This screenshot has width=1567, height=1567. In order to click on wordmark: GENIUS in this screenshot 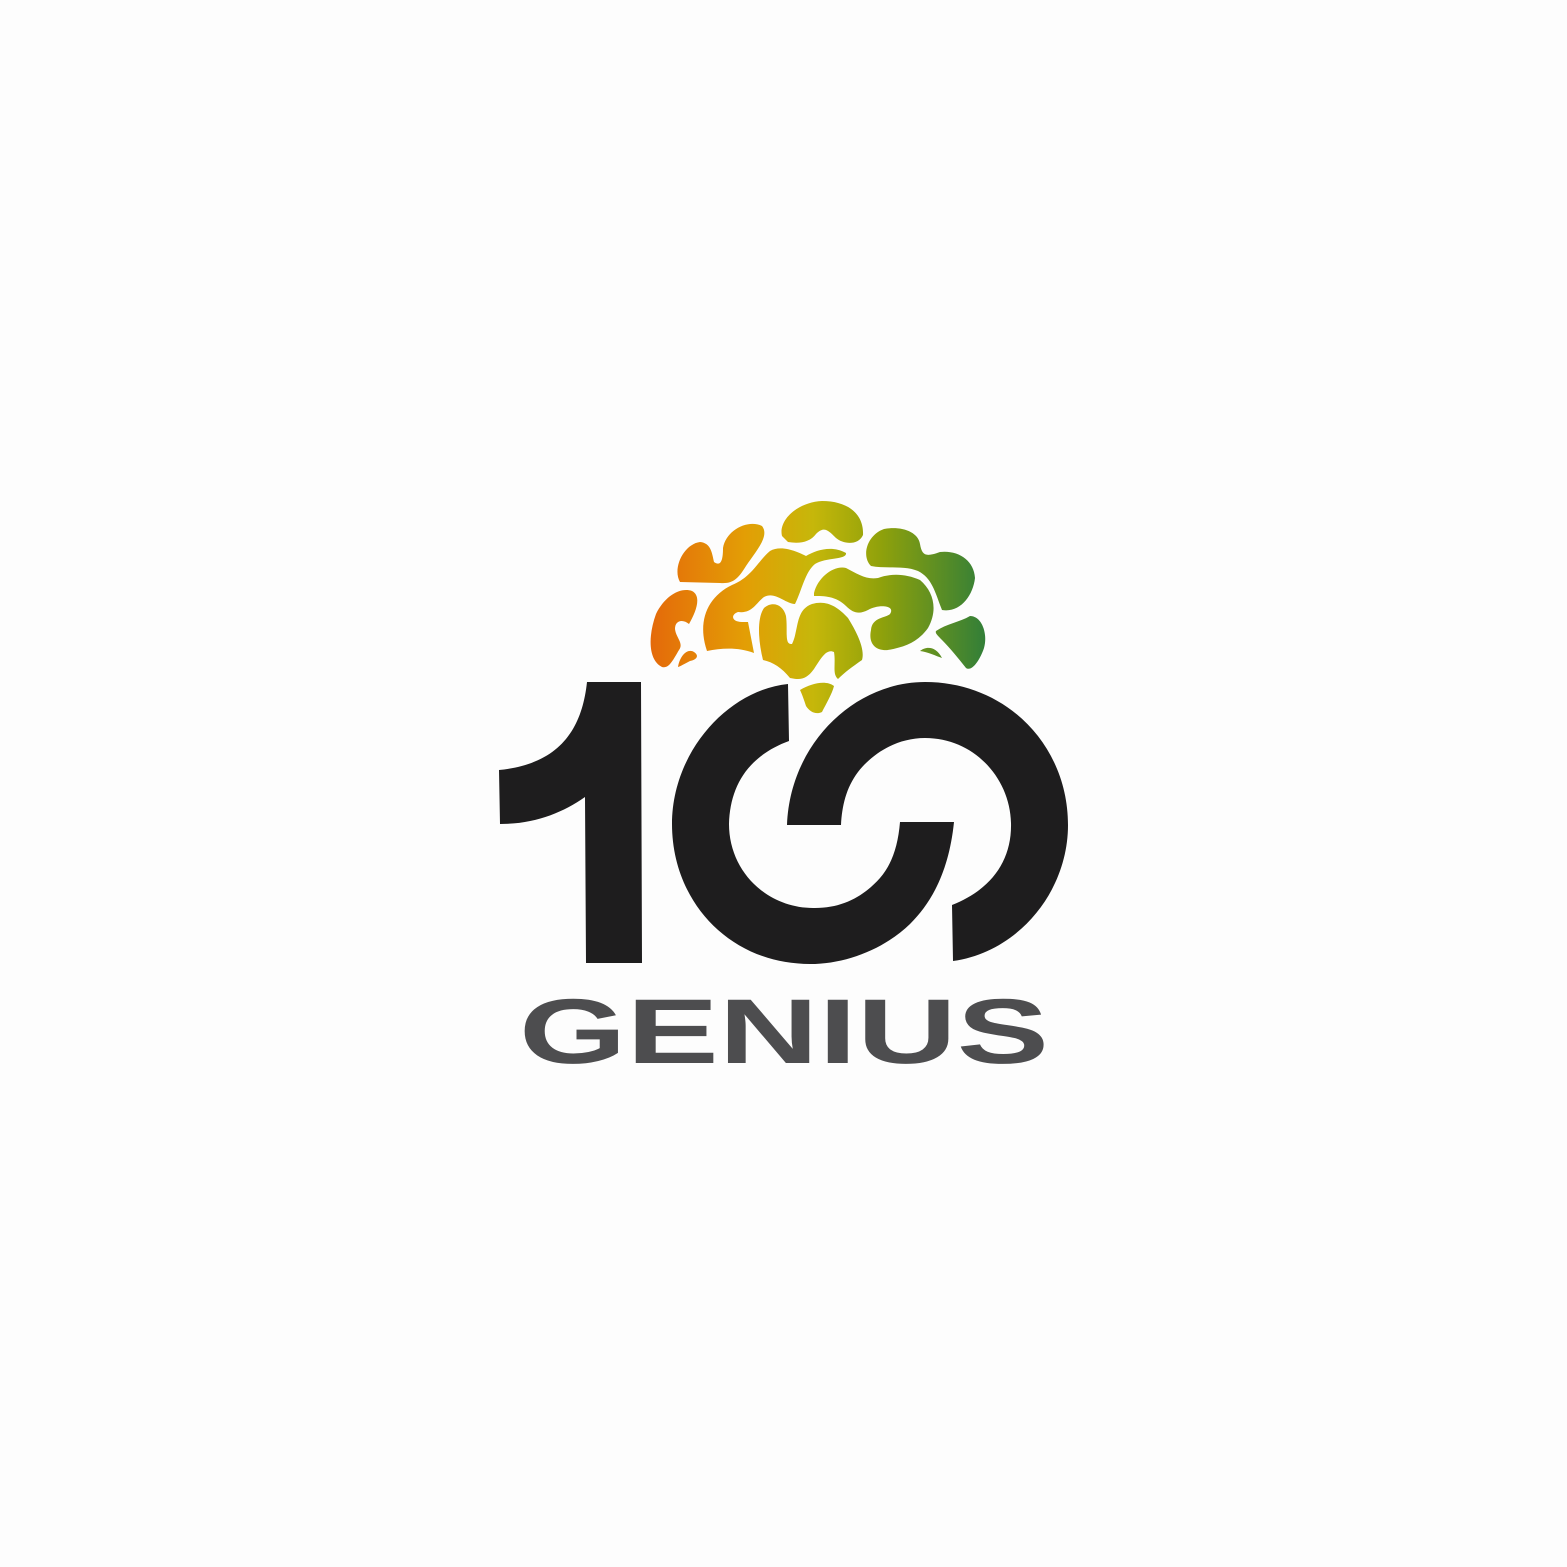, I will do `click(784, 1032)`.